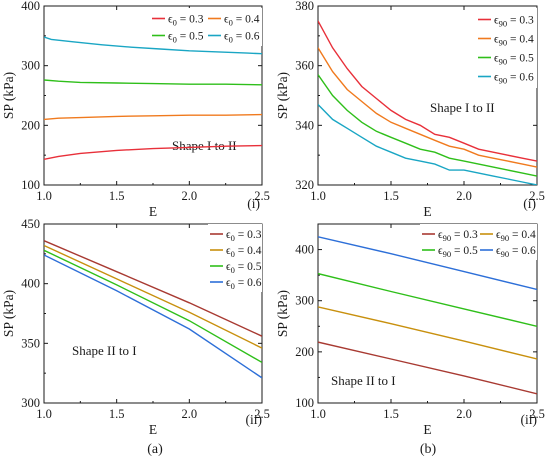  I want to click on caption-b: (b), so click(428, 449).